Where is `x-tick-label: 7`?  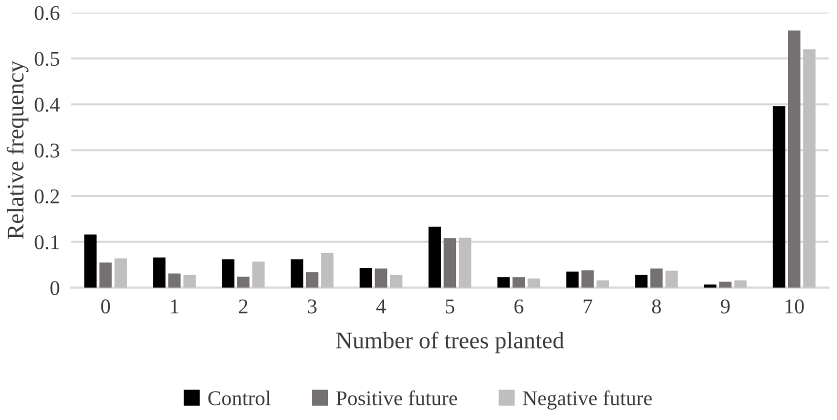
x-tick-label: 7 is located at coordinates (588, 307).